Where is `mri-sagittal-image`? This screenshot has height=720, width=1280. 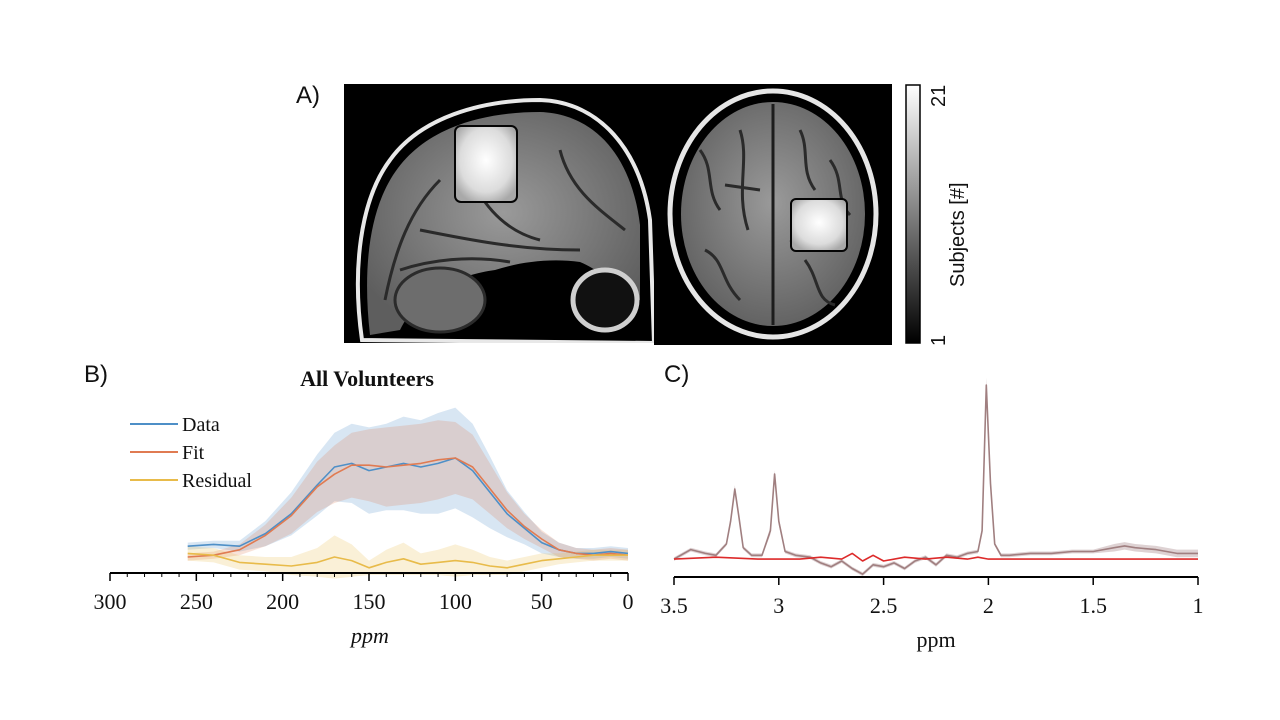 mri-sagittal-image is located at coordinates (499, 213).